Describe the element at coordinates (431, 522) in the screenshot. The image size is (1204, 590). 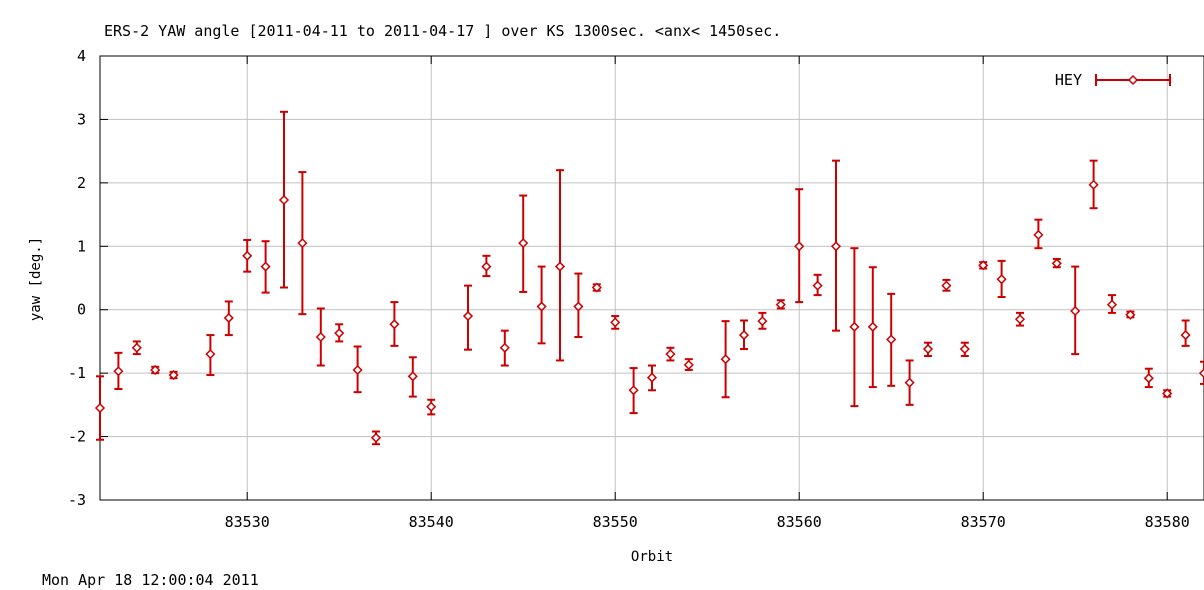
I see `x-tick-label: 83540` at that location.